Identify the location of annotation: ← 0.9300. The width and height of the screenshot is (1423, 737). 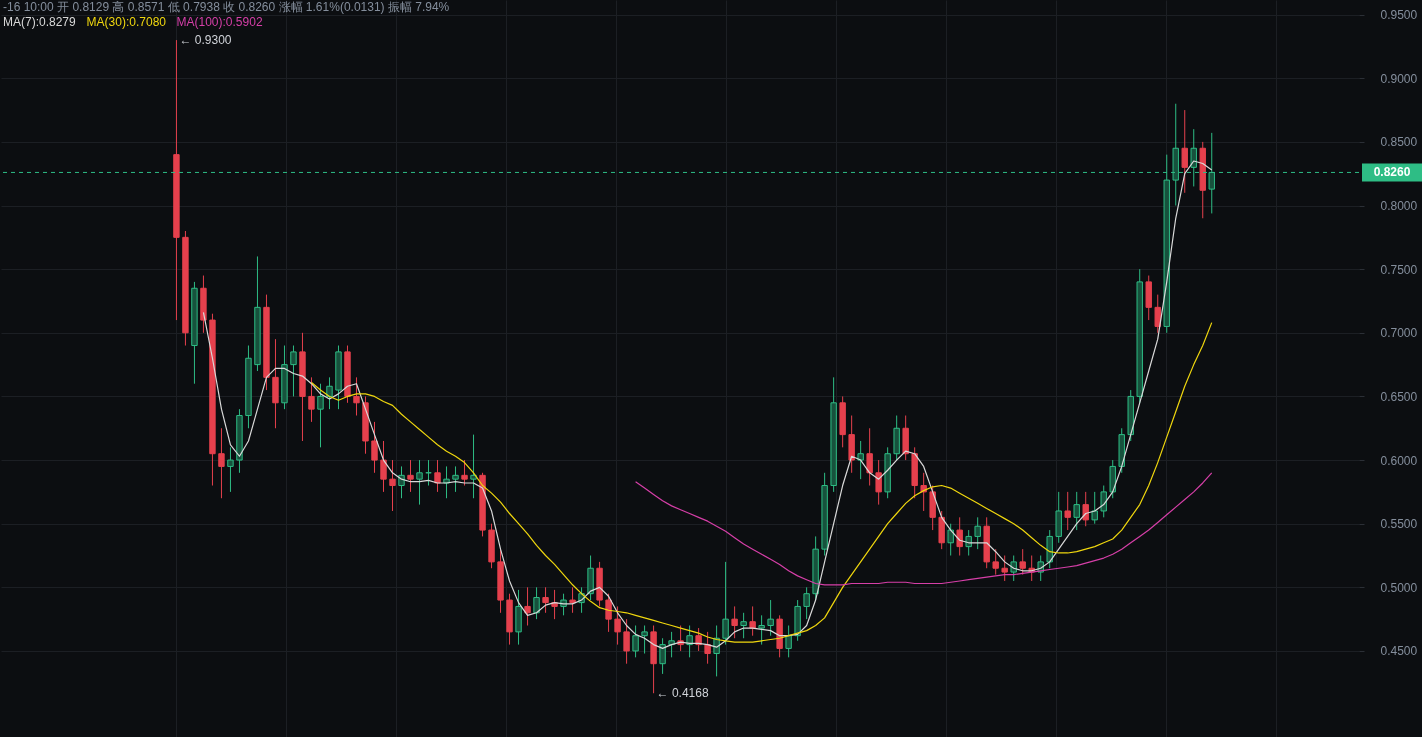
(205, 40).